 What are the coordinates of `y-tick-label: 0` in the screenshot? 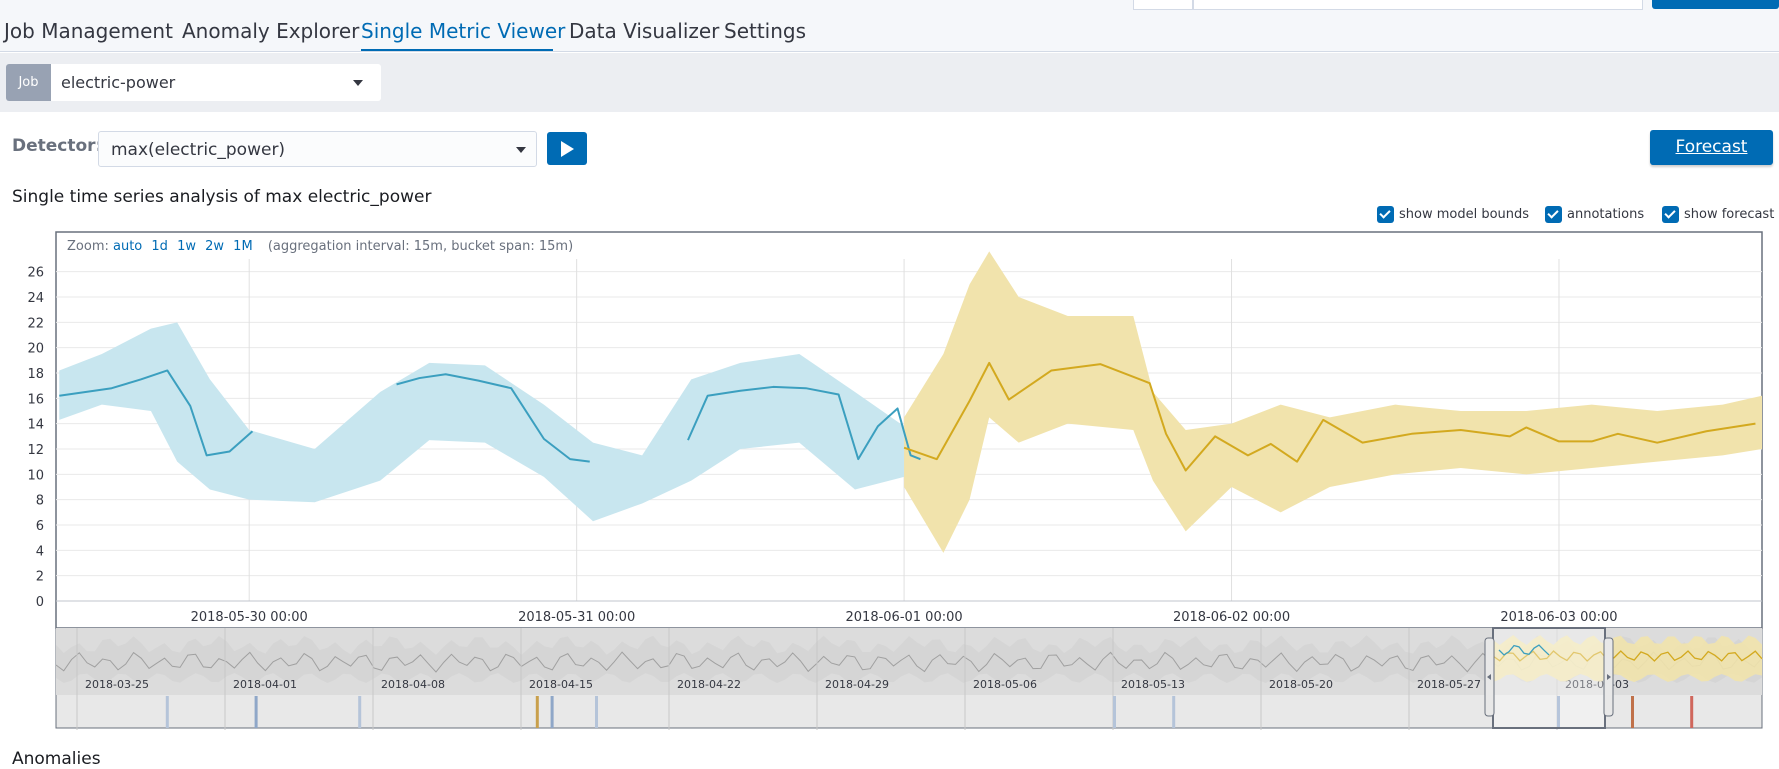 It's located at (40, 602).